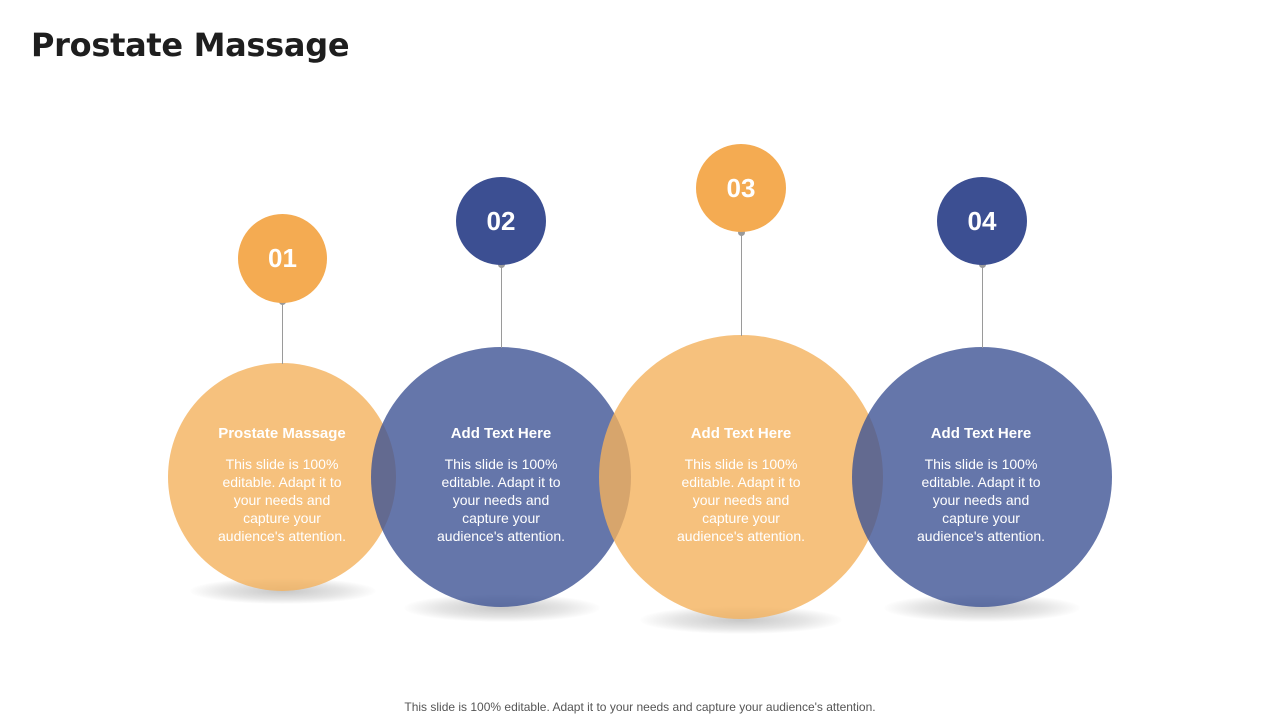 The width and height of the screenshot is (1280, 720). I want to click on step-3-circle, so click(741, 477).